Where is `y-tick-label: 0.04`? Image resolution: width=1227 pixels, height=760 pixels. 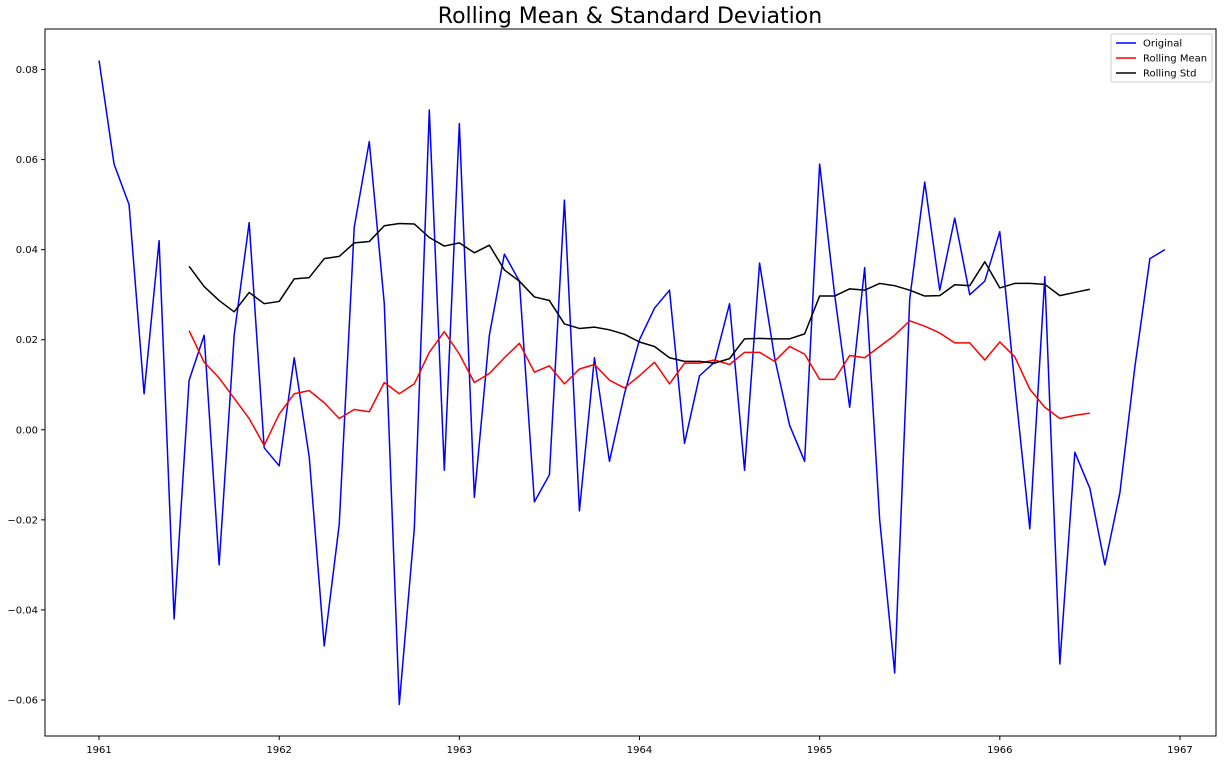 y-tick-label: 0.04 is located at coordinates (27, 250).